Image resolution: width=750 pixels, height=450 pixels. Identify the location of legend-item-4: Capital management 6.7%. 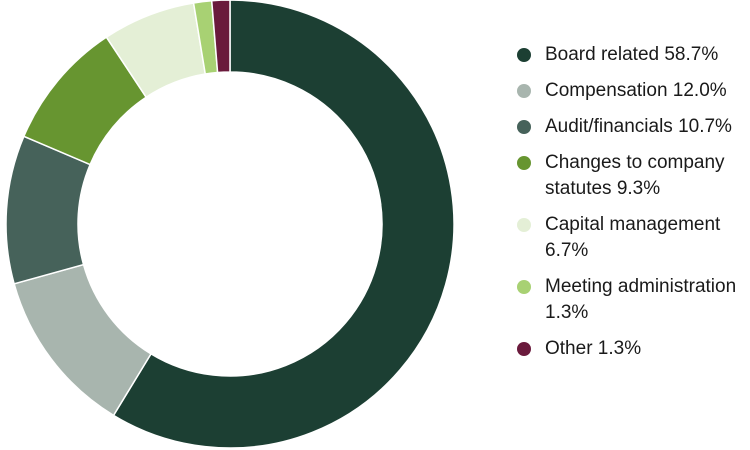
(631, 238).